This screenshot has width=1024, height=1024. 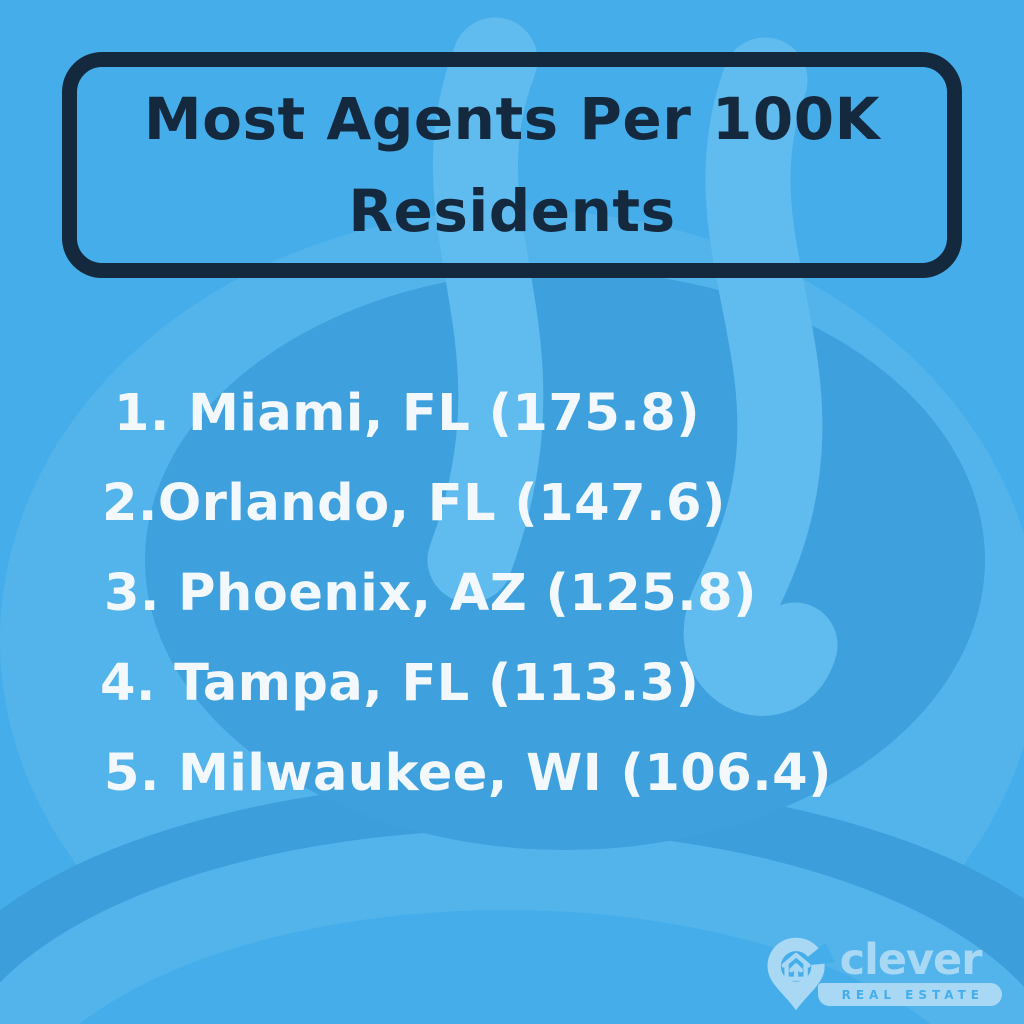 I want to click on list-item-text: 3. Phoenix, AZ (125.8), so click(x=430, y=593).